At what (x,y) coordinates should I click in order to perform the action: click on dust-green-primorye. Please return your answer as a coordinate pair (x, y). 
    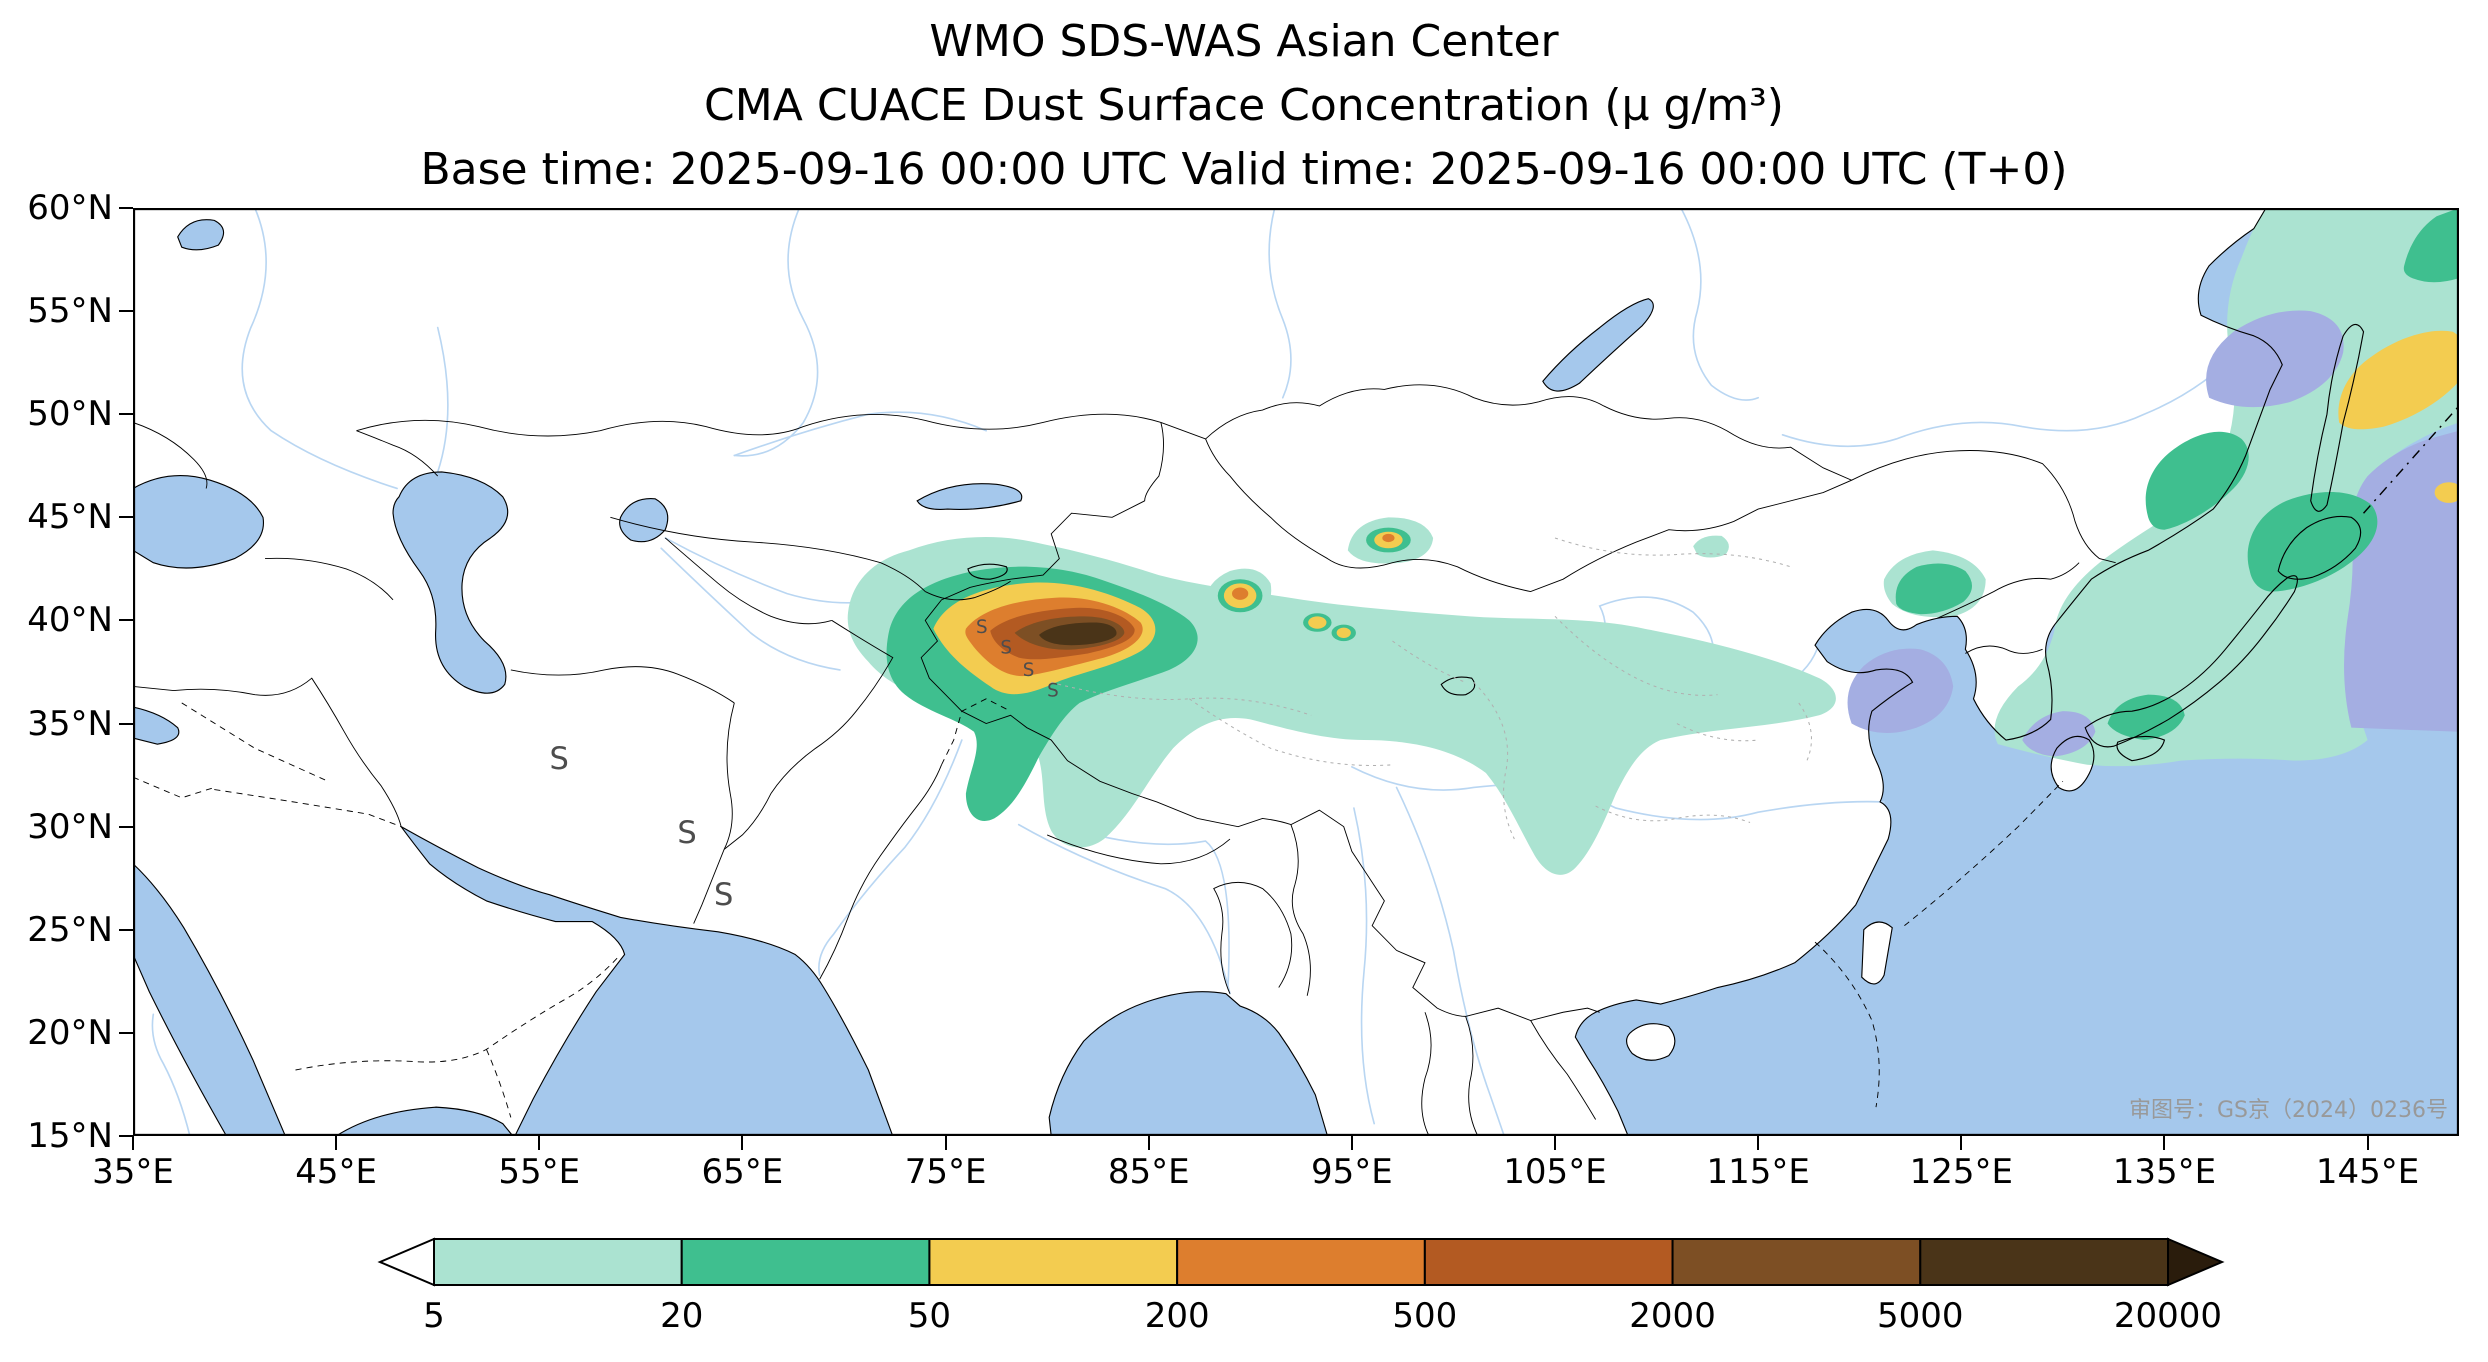
    Looking at the image, I should click on (2197, 480).